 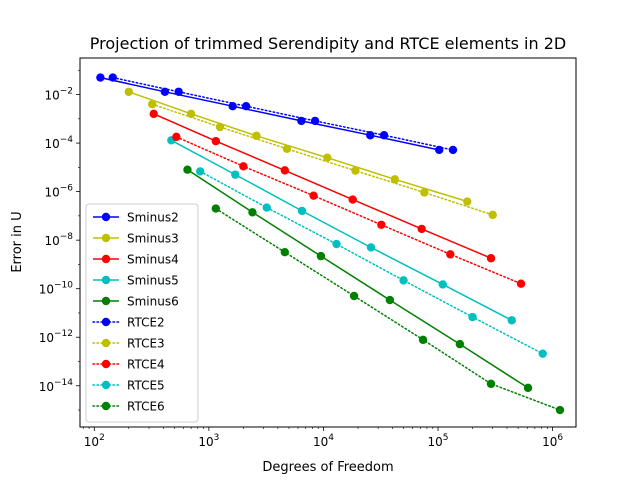 I want to click on x-tick-label: 10⁴, so click(x=323, y=441).